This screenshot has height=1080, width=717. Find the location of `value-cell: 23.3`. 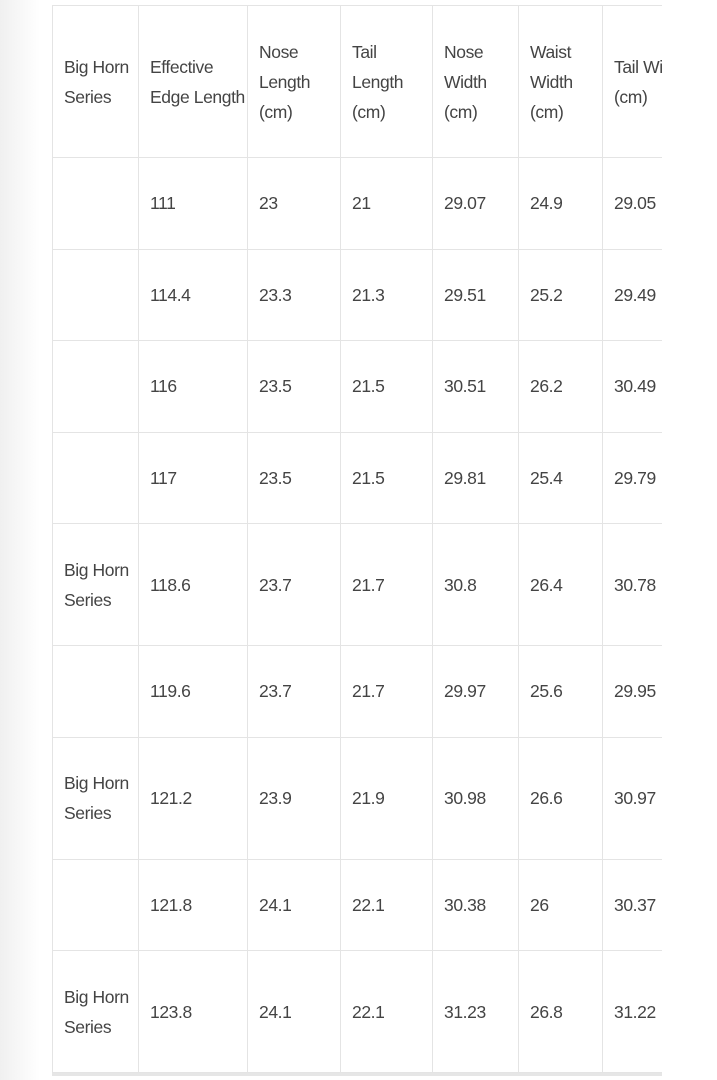

value-cell: 23.3 is located at coordinates (294, 294).